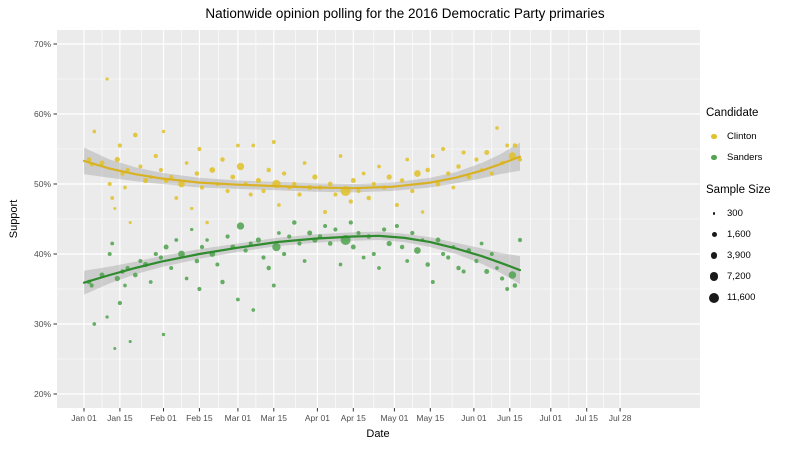 The image size is (810, 450). Describe the element at coordinates (42, 44) in the screenshot. I see `y-tick-label: 70%` at that location.